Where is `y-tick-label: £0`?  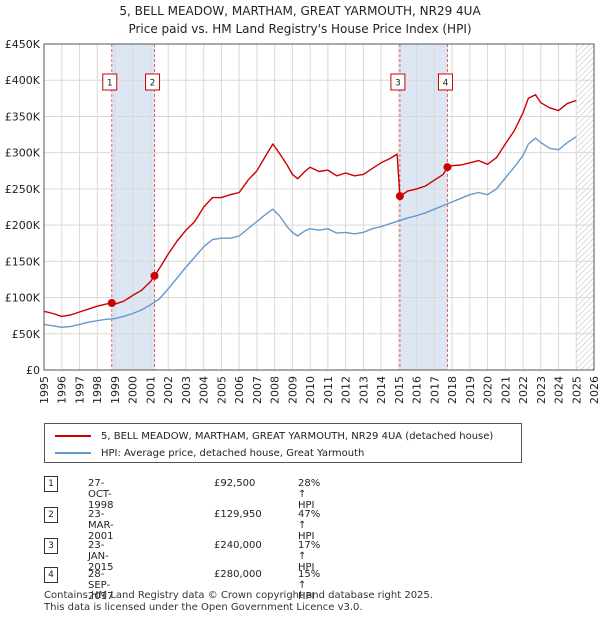
y-tick-label: £0 is located at coordinates (33, 370).